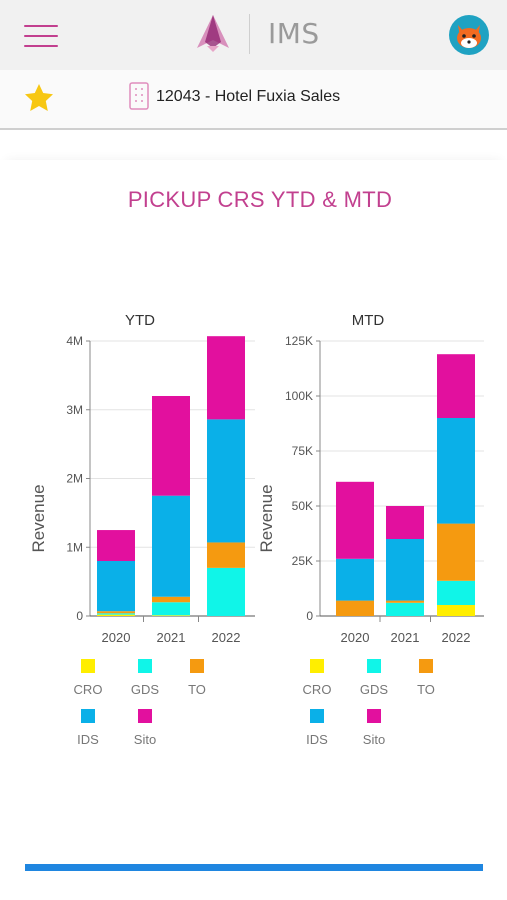 The height and width of the screenshot is (900, 507). Describe the element at coordinates (294, 33) in the screenshot. I see `app-name: IMS` at that location.